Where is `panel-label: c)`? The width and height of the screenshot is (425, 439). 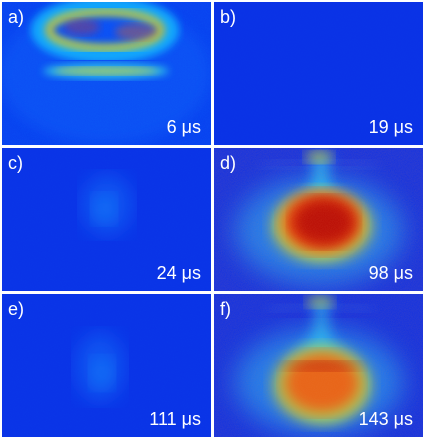 panel-label: c) is located at coordinates (15, 163).